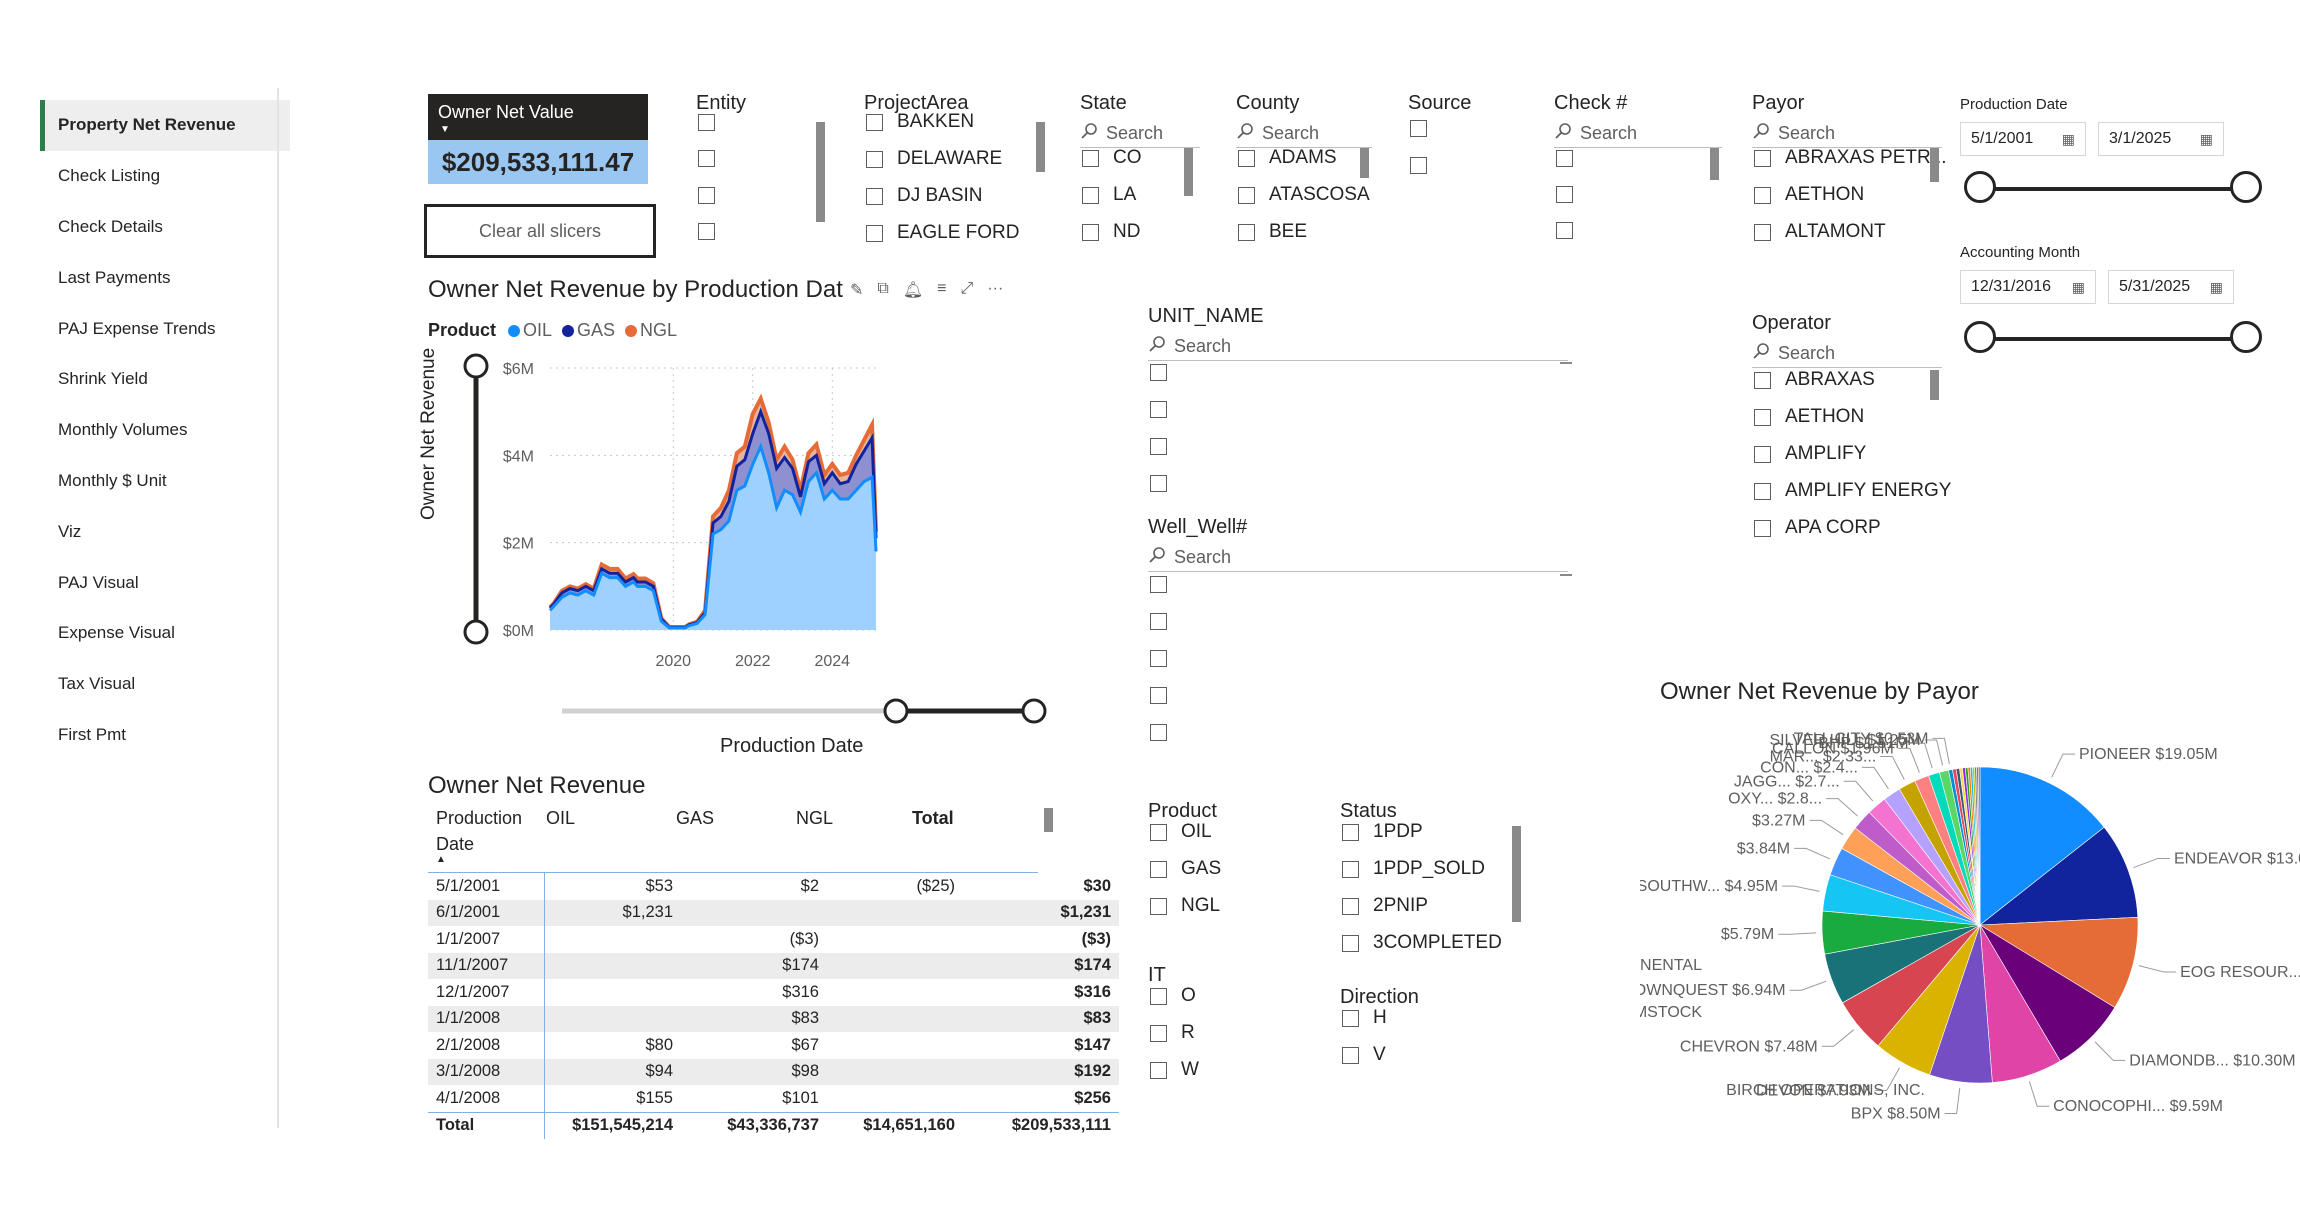 The width and height of the screenshot is (2300, 1210). What do you see at coordinates (773, 992) in the screenshot?
I see `table-row: 12/1/2007 $316 $316` at bounding box center [773, 992].